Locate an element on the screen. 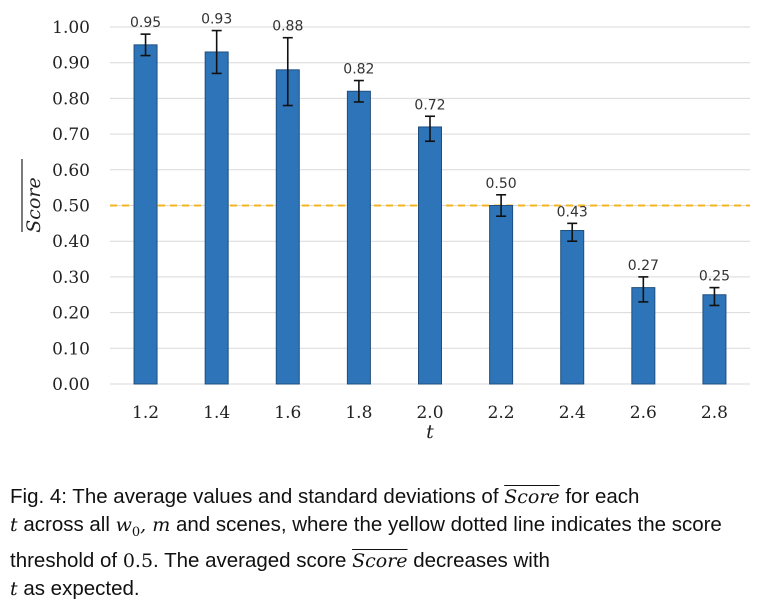  y-tick-label: 0.50 is located at coordinates (71, 207).